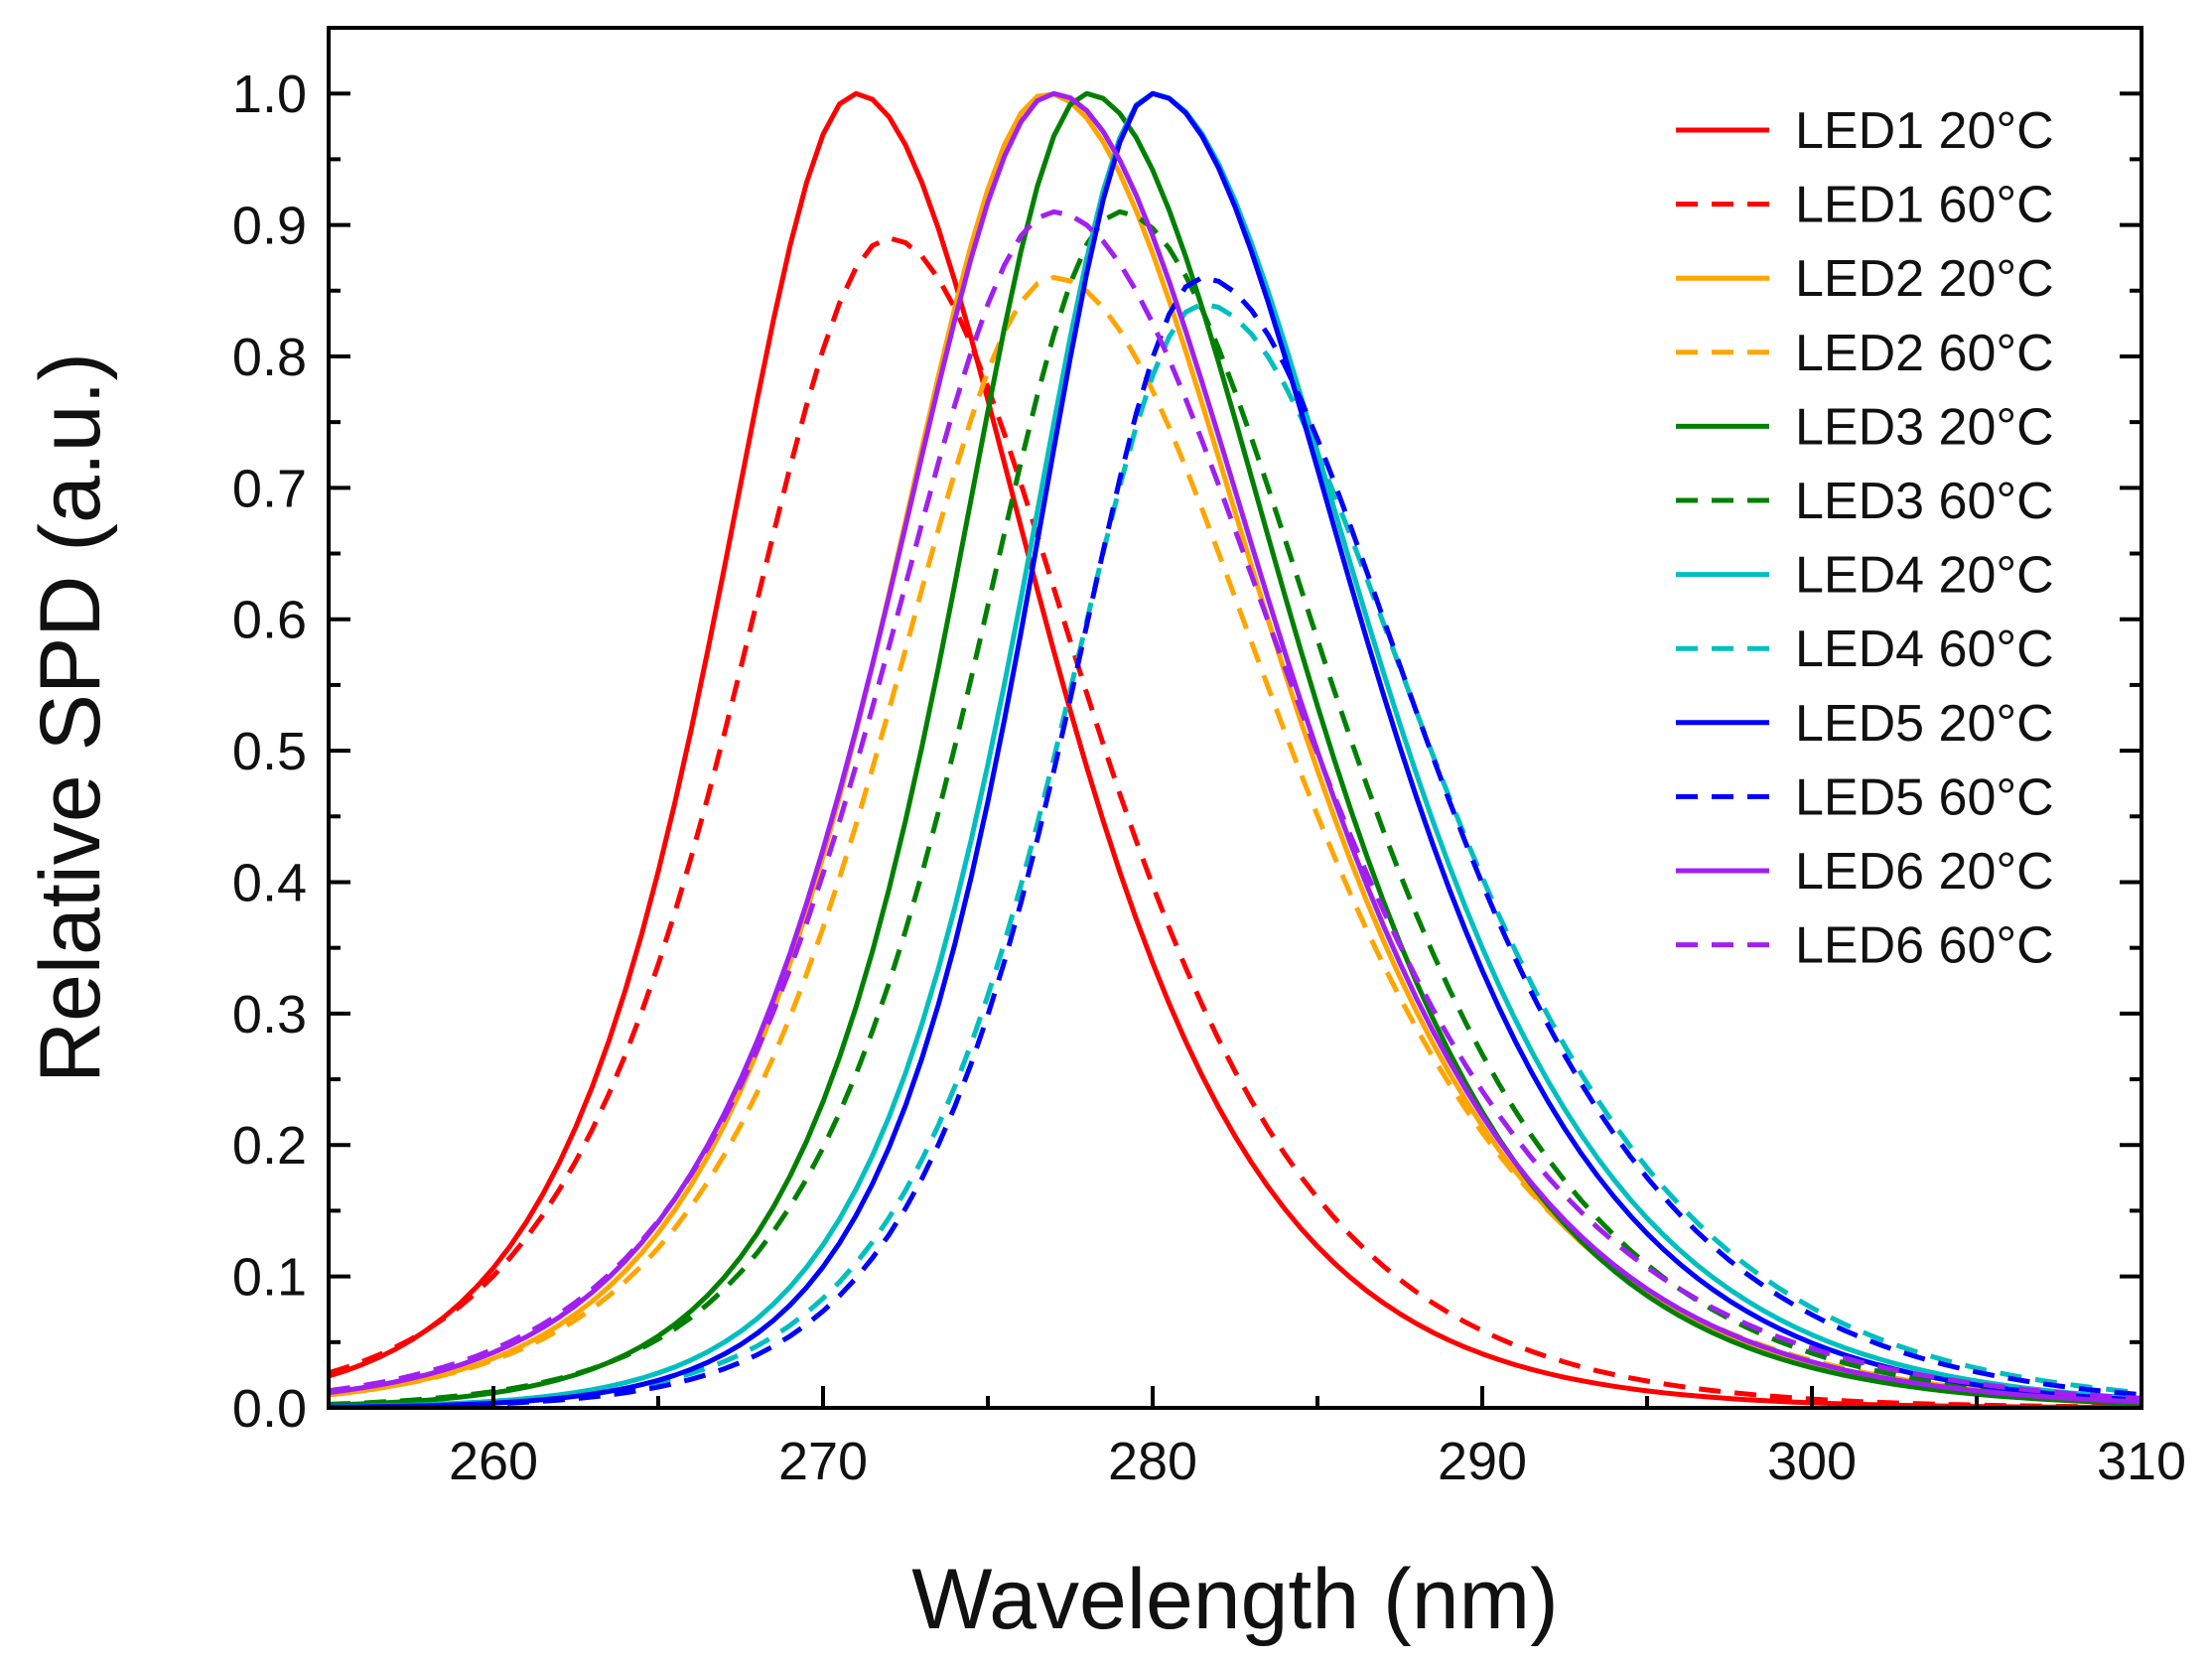  Describe the element at coordinates (1924, 279) in the screenshot. I see `legend-label: LED2 20°C` at that location.